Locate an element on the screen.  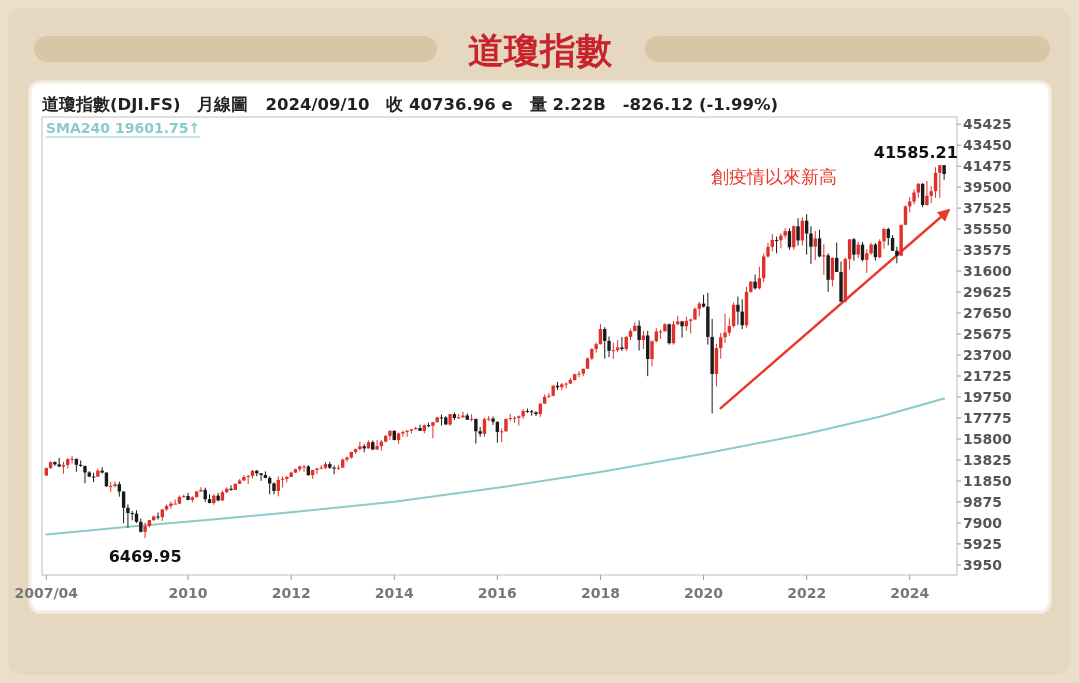
x-tick-label: 2020 is located at coordinates (704, 593).